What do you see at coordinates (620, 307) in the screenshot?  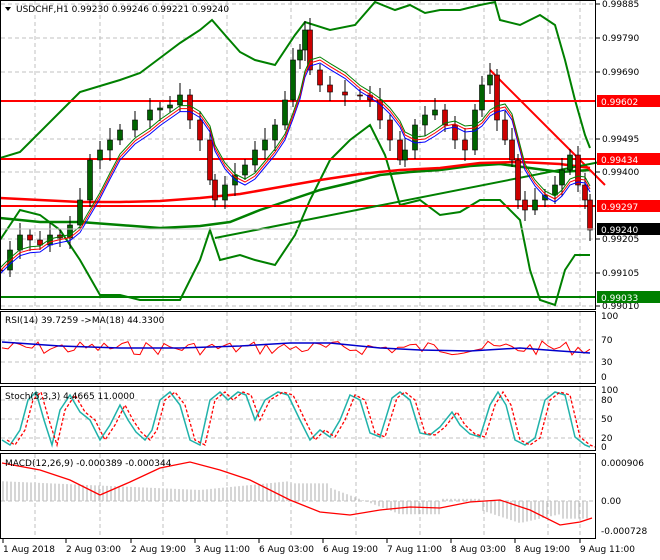 I see `price-axis-label: 0.99010` at bounding box center [620, 307].